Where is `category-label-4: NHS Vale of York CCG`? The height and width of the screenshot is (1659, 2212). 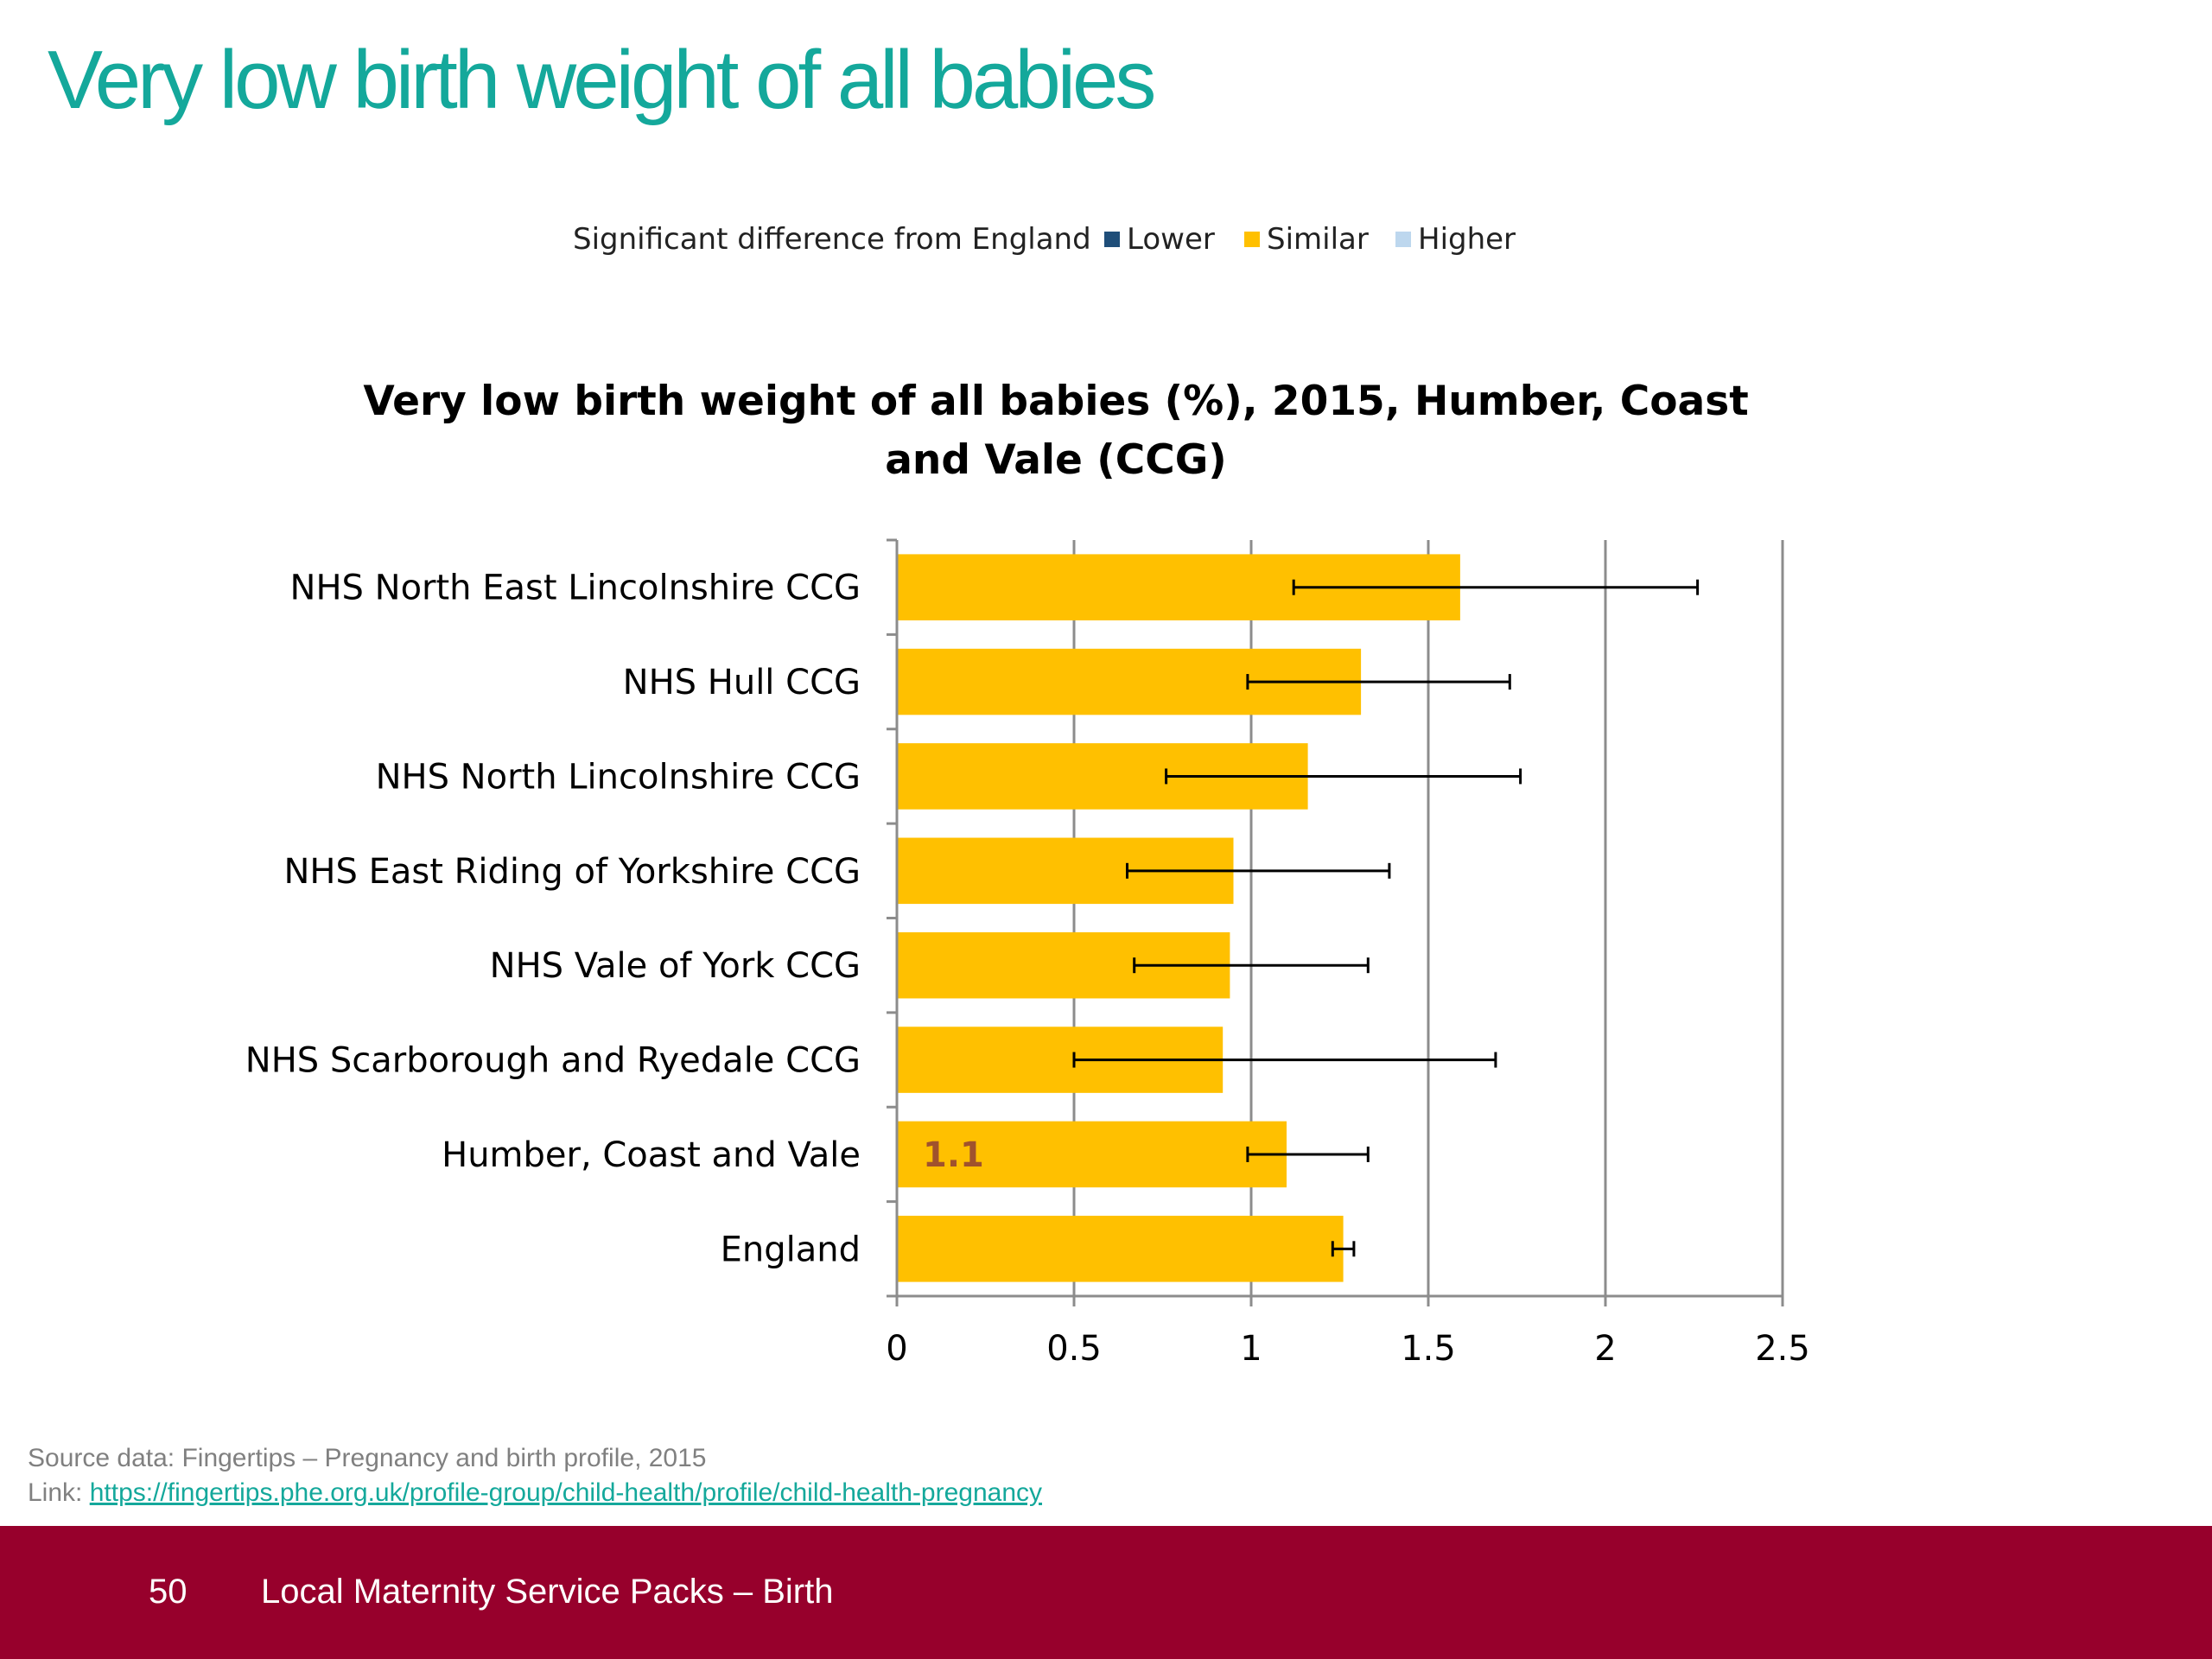
category-label-4: NHS Vale of York CCG is located at coordinates (675, 966).